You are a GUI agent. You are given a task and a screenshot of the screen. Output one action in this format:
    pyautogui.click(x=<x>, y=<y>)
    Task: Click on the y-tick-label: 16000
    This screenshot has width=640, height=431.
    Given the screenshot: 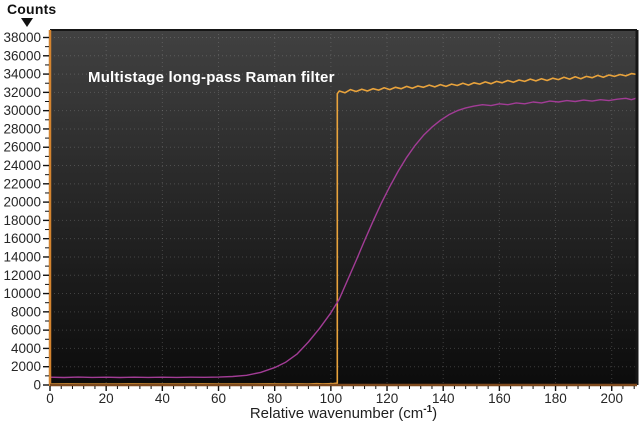 What is the action you would take?
    pyautogui.click(x=22, y=238)
    